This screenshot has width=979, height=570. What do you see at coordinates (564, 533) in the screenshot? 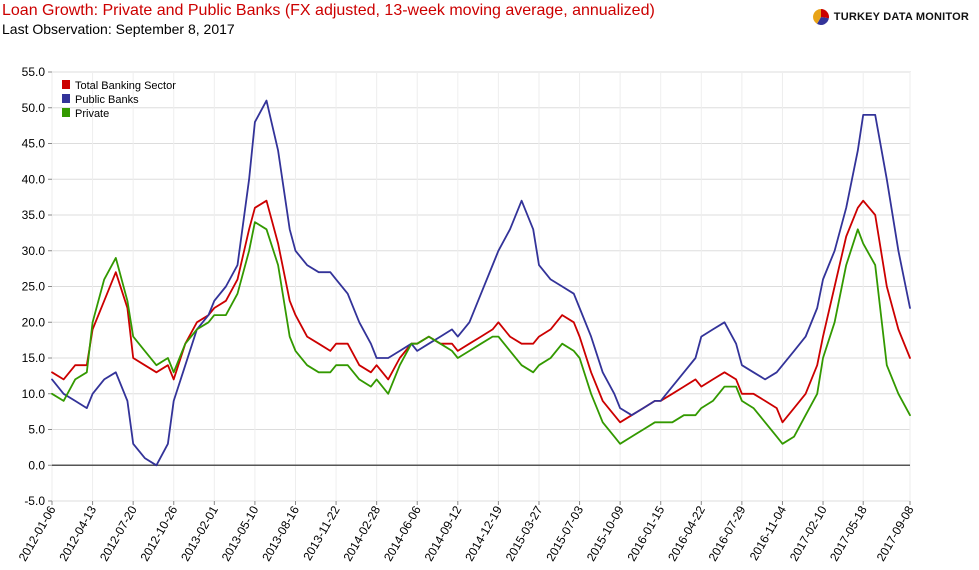
I see `x-tick-label: 2015-07-03` at bounding box center [564, 533].